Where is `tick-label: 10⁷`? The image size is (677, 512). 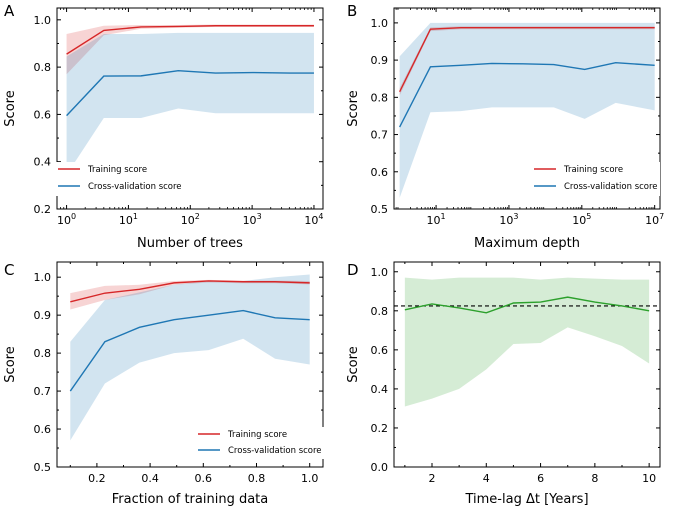
tick-label: 10⁷ is located at coordinates (654, 219).